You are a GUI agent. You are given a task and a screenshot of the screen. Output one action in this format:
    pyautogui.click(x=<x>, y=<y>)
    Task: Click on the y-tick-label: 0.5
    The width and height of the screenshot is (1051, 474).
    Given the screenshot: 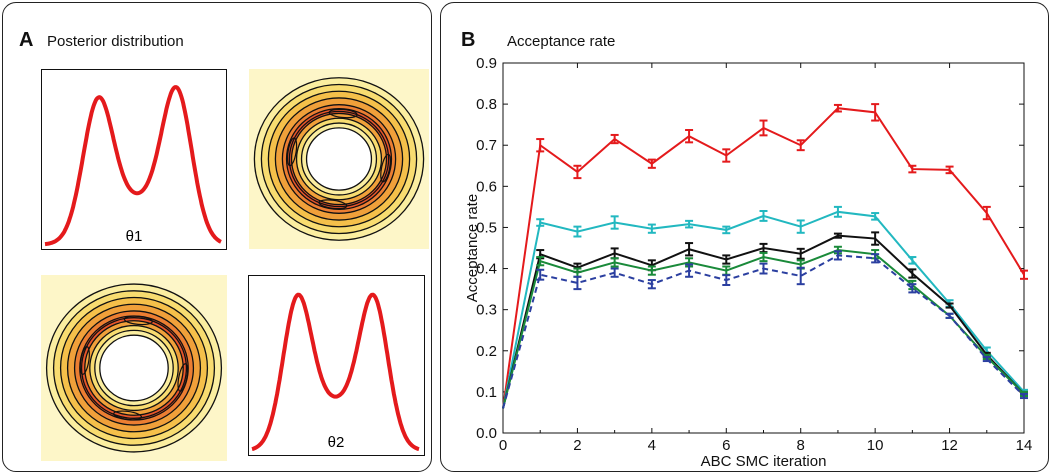 What is the action you would take?
    pyautogui.click(x=486, y=227)
    